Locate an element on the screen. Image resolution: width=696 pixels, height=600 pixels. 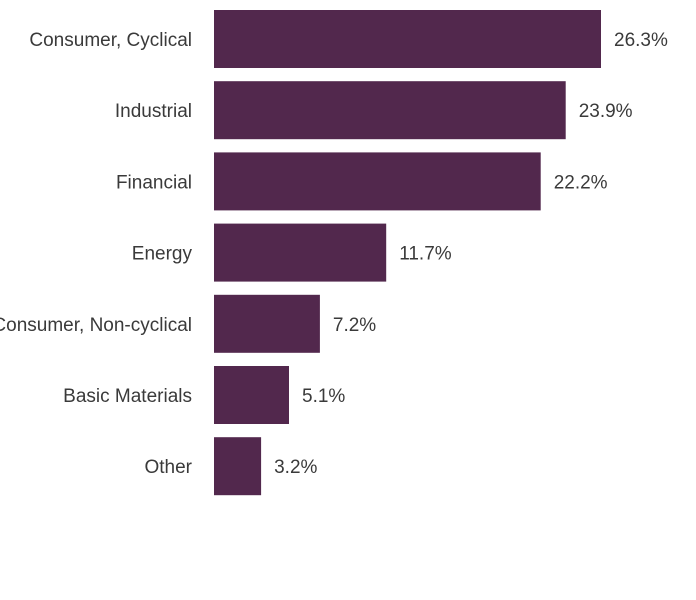
category-label-6: Other is located at coordinates (168, 467).